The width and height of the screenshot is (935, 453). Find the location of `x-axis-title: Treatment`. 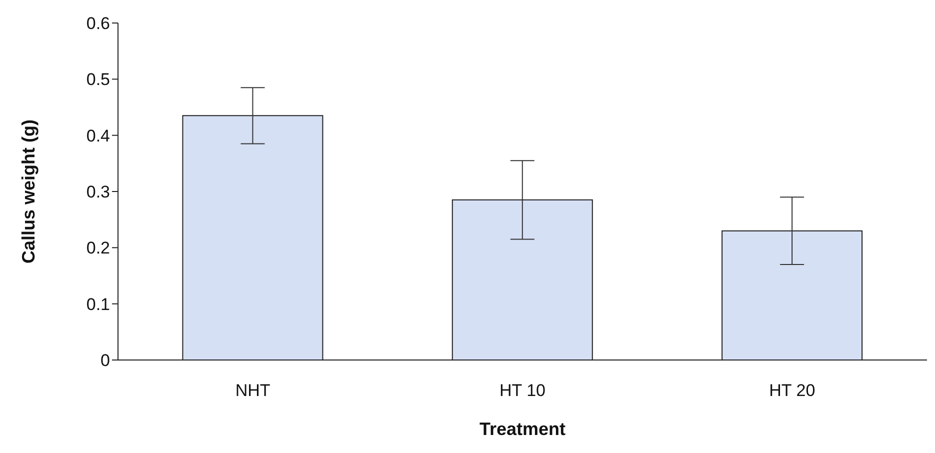

x-axis-title: Treatment is located at coordinates (522, 429).